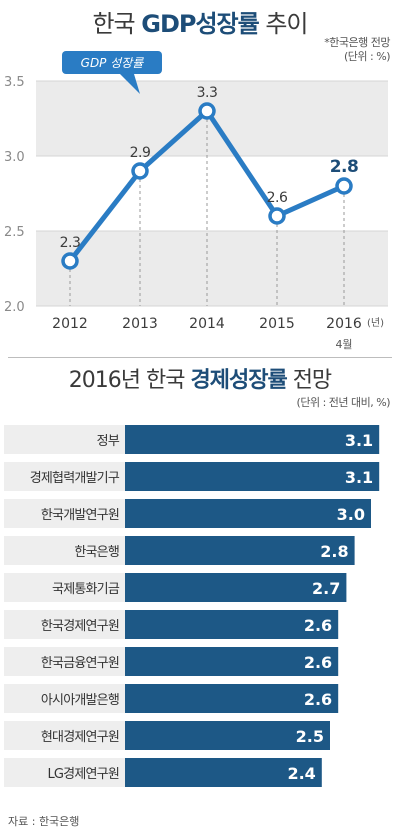  Describe the element at coordinates (357, 42) in the screenshot. I see `forecast-note: *한국은행 전망` at that location.